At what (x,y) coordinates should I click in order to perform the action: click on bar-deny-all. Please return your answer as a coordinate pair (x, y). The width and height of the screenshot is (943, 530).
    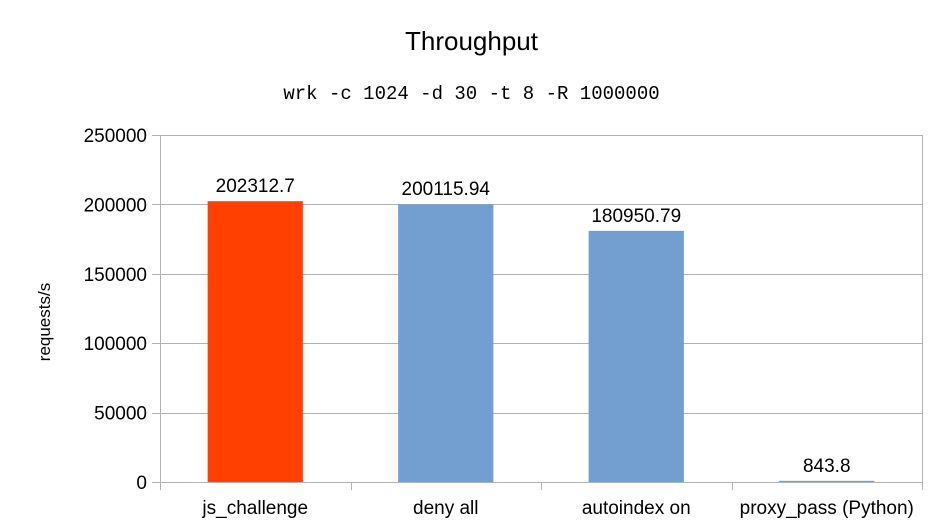
    Looking at the image, I should click on (446, 343).